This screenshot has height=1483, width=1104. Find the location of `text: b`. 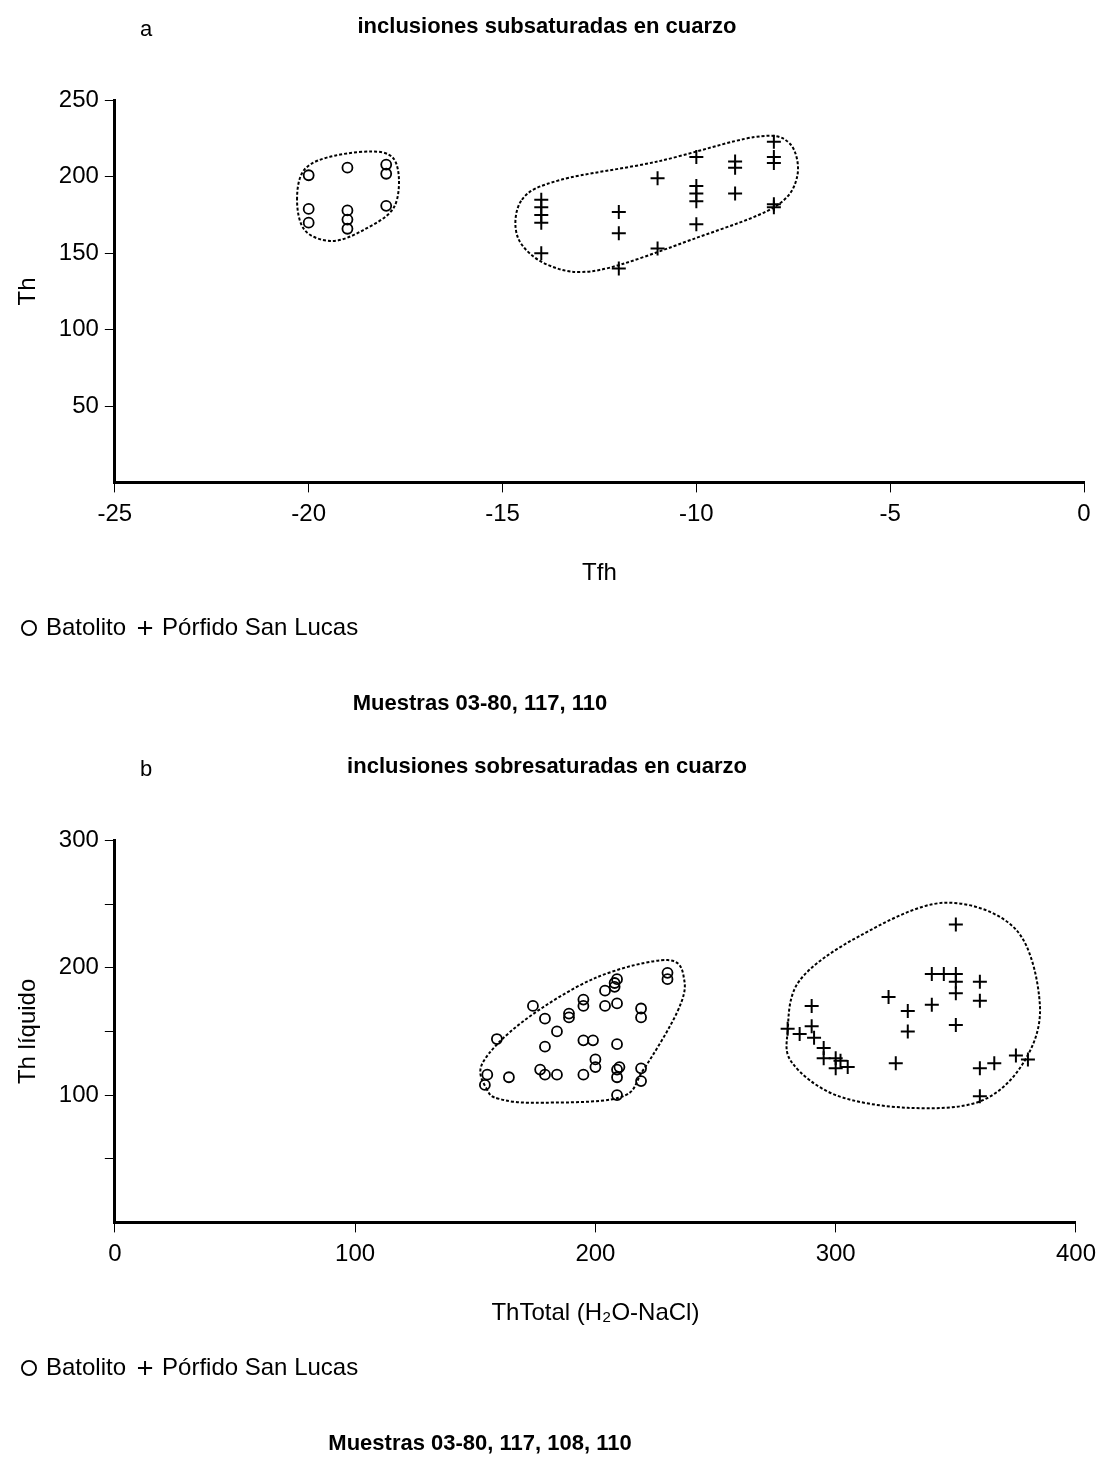

text: b is located at coordinates (146, 769).